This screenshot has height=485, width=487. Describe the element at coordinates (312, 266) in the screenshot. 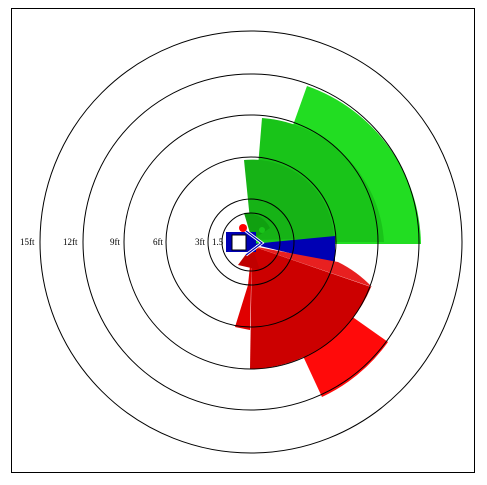

I see `red-wedge-light` at that location.